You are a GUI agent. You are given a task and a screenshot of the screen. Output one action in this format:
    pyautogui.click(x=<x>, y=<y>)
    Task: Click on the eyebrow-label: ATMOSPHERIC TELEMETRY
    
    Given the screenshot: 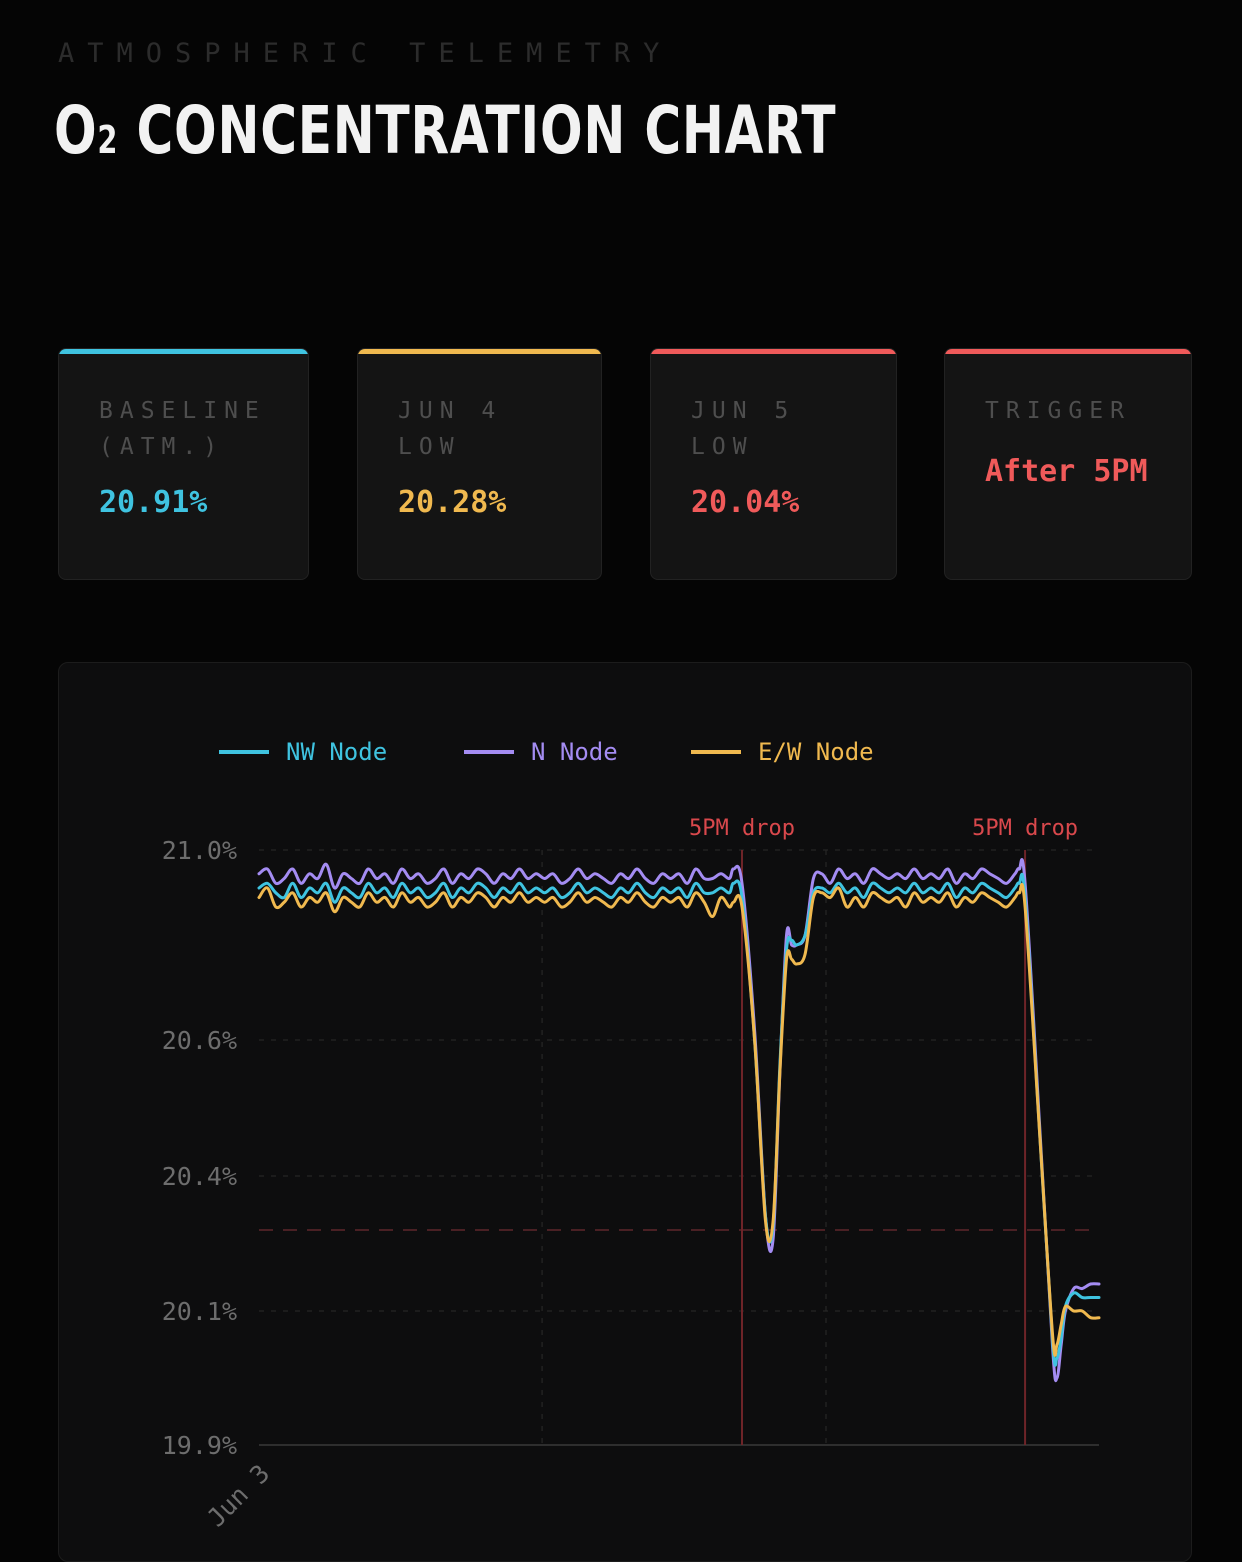 What is the action you would take?
    pyautogui.click(x=365, y=53)
    